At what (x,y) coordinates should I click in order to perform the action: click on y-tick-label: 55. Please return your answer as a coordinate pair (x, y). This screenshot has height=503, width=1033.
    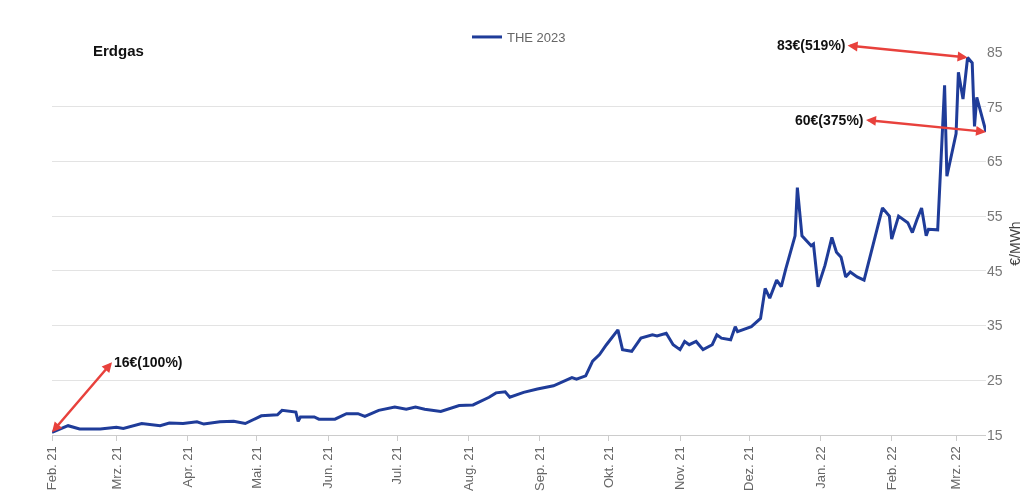
    Looking at the image, I should click on (995, 216).